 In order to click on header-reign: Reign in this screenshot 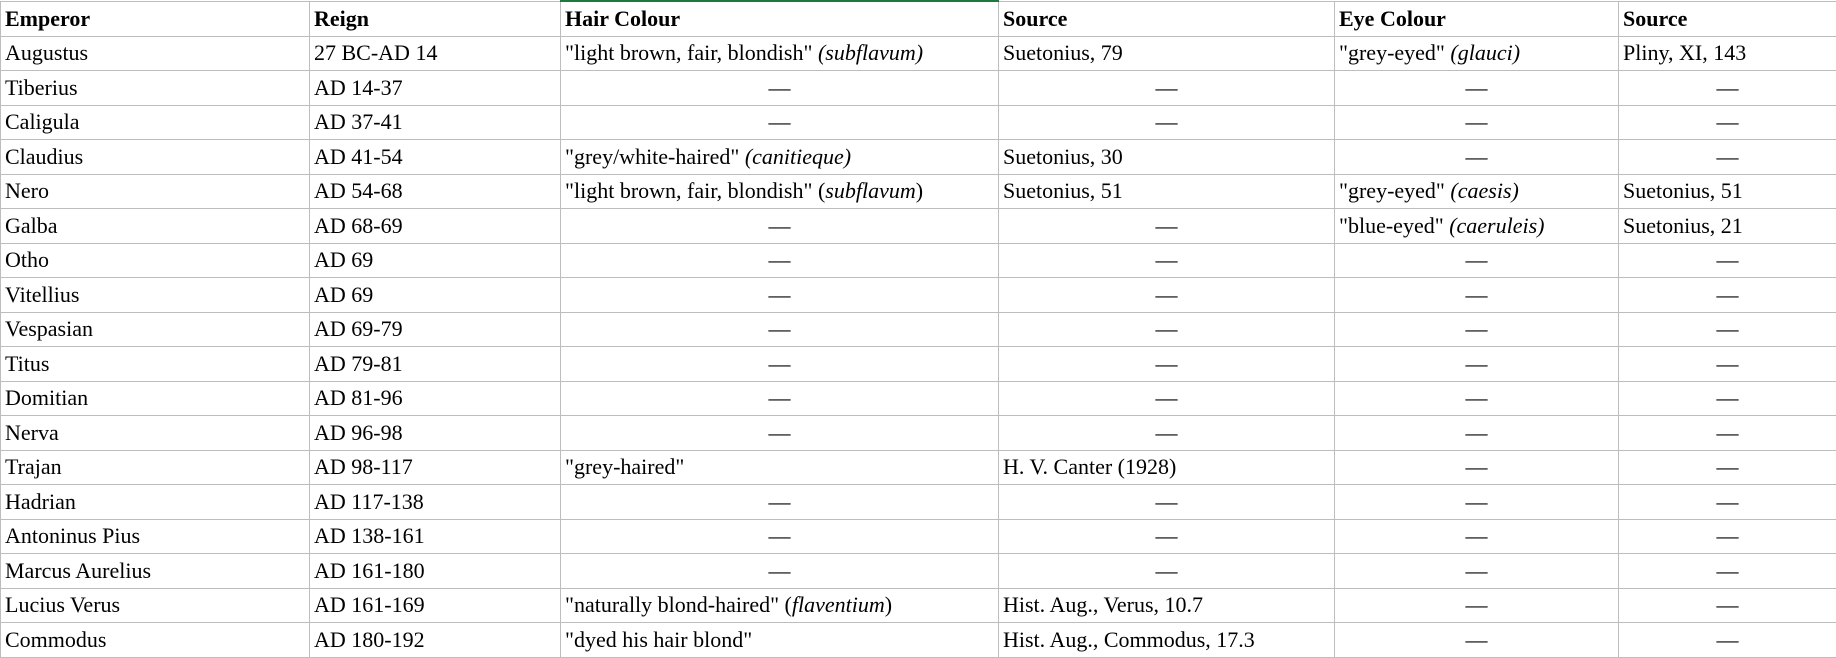, I will do `click(435, 18)`.